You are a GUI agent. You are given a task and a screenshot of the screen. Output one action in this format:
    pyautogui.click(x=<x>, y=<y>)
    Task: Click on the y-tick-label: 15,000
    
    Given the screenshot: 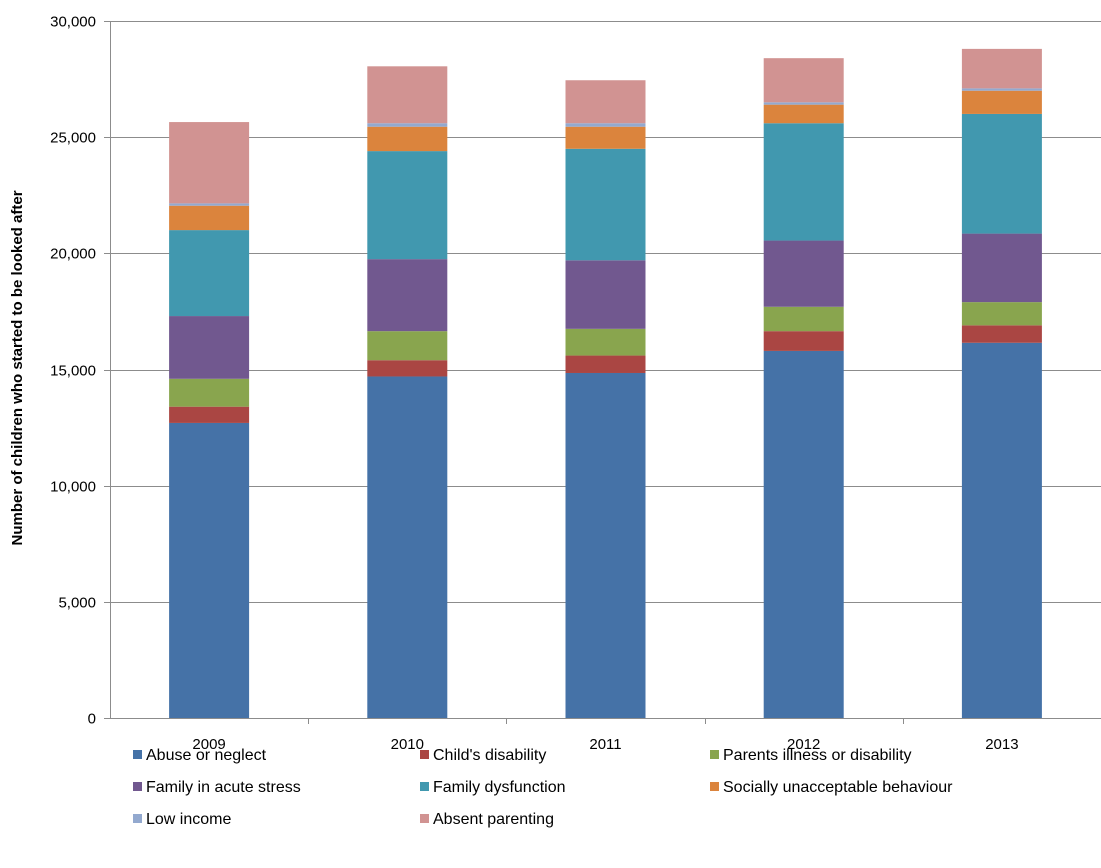 What is the action you would take?
    pyautogui.click(x=73, y=371)
    